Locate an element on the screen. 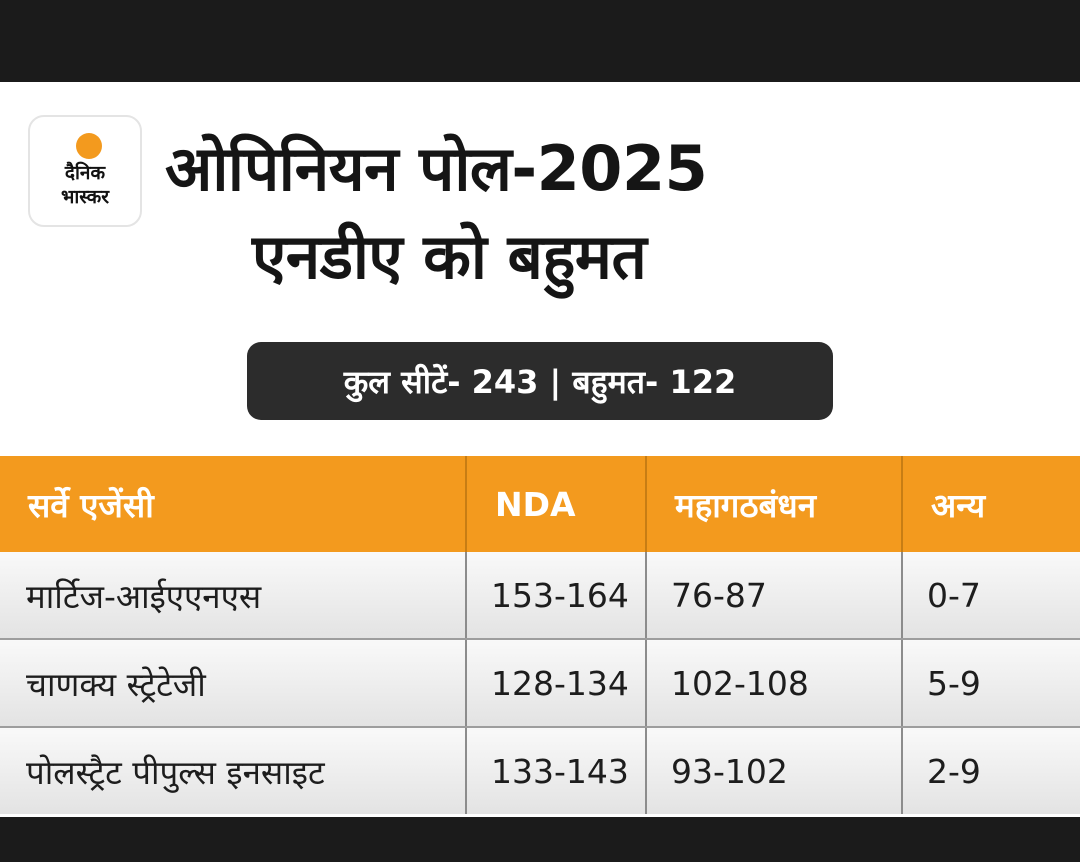 The width and height of the screenshot is (1080, 862). others-cell: 0-7 is located at coordinates (991, 596).